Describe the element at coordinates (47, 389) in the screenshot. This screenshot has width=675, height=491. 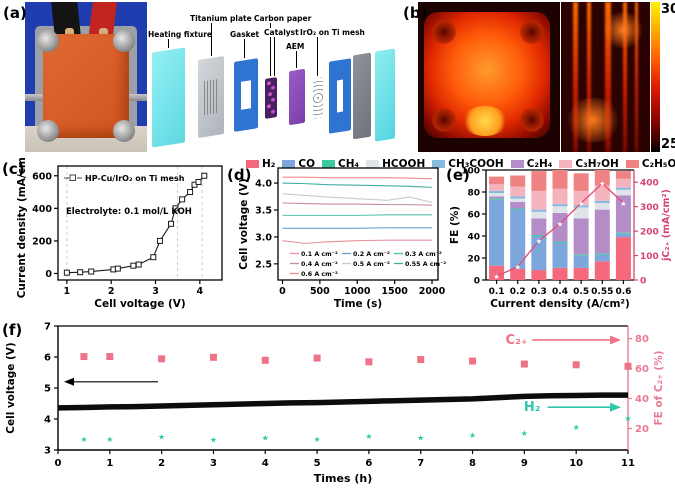
I see `y-tick-label: 5` at that location.